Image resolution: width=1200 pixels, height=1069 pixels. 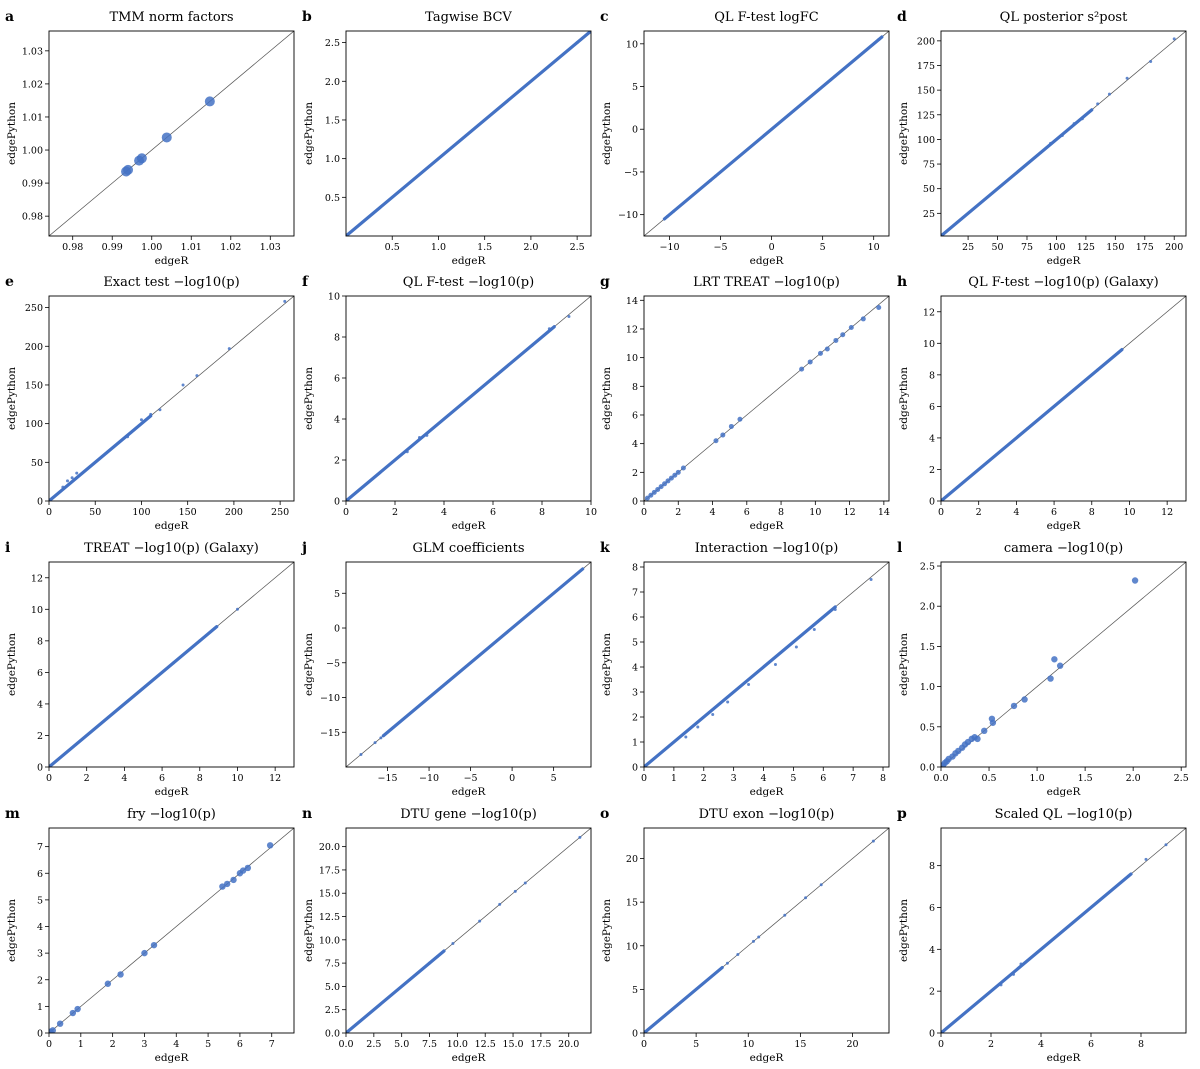 What do you see at coordinates (37, 463) in the screenshot?
I see `y-tick-label: 50` at bounding box center [37, 463].